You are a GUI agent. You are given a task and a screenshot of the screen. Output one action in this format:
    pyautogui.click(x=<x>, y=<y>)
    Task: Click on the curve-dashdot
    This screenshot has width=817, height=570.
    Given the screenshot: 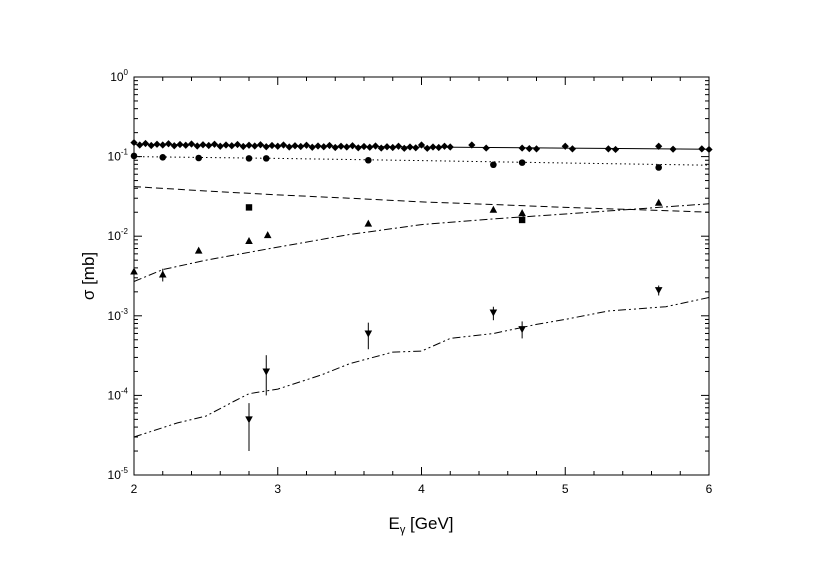 What is the action you would take?
    pyautogui.click(x=421, y=242)
    